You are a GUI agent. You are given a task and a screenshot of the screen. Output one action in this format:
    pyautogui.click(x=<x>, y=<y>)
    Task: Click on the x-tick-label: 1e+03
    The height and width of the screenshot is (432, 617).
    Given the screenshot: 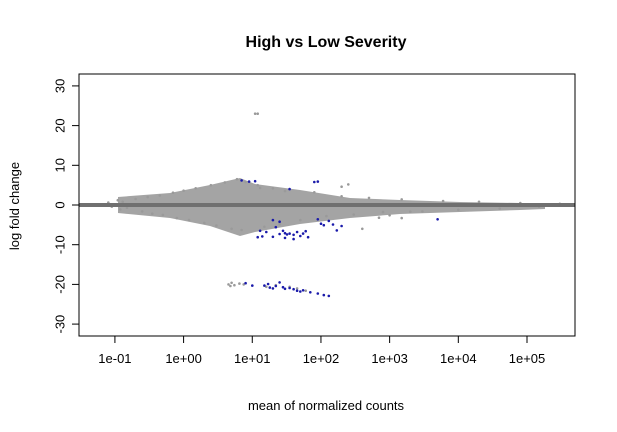 What is the action you would take?
    pyautogui.click(x=389, y=358)
    